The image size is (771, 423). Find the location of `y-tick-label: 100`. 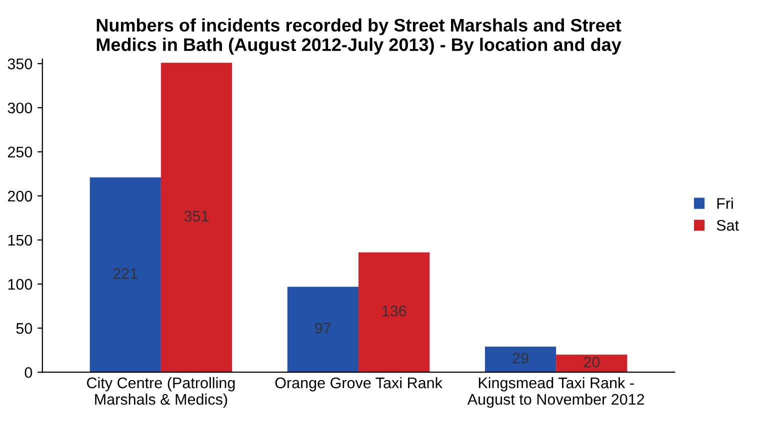

y-tick-label: 100 is located at coordinates (20, 284).